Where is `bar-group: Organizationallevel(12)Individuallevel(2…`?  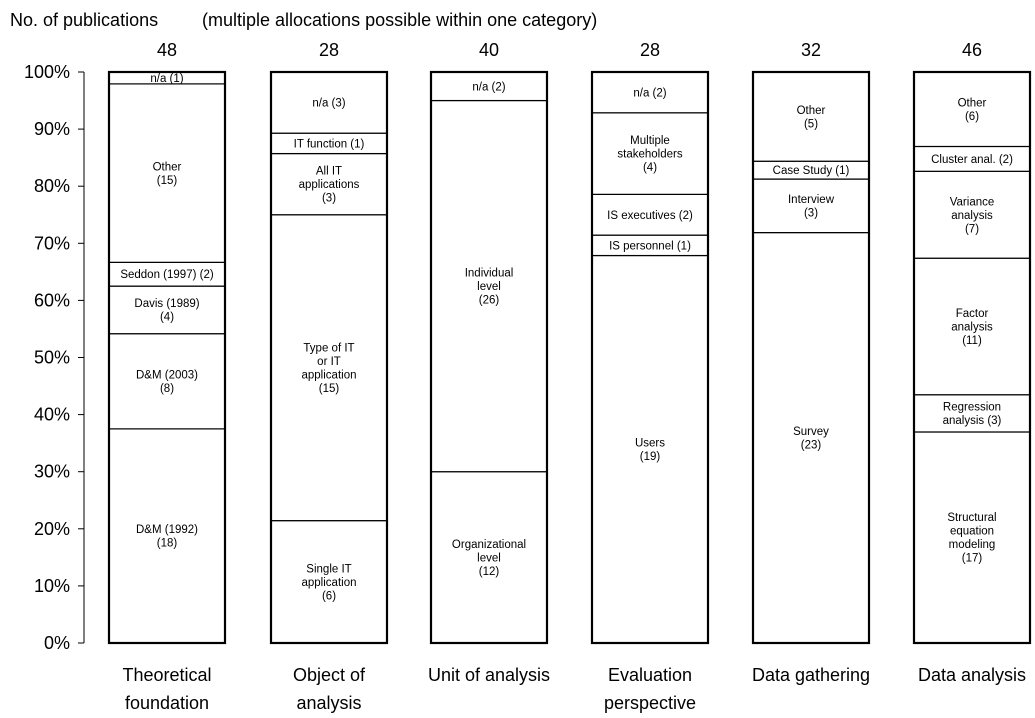 bar-group: Organizationallevel(12)Individuallevel(2… is located at coordinates (489, 341).